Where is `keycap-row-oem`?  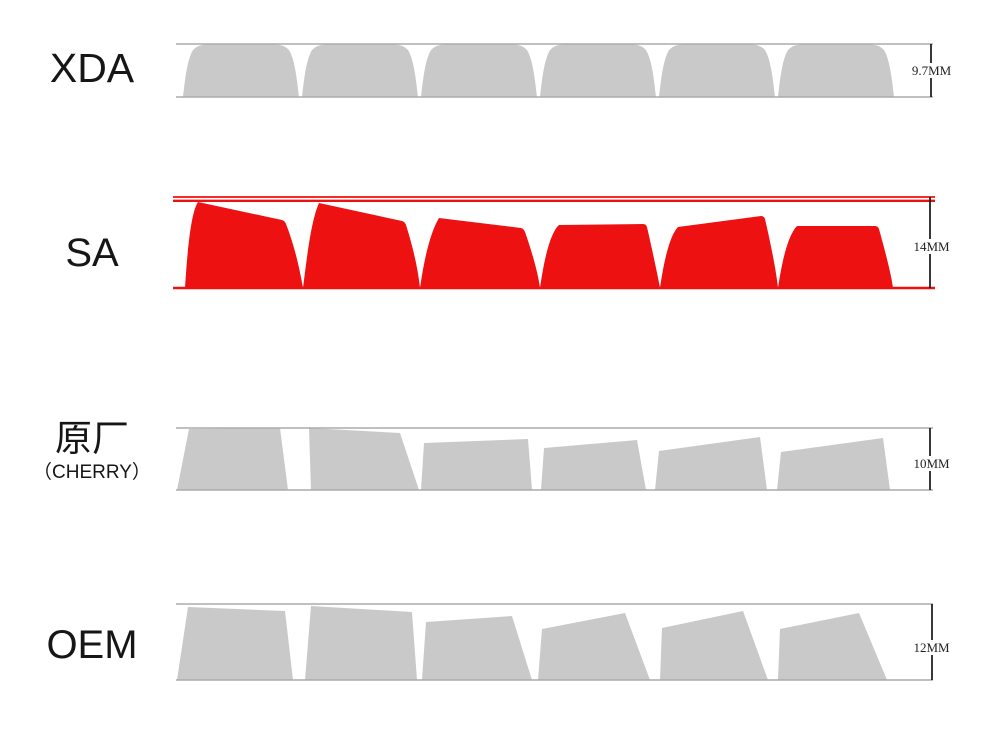
keycap-row-oem is located at coordinates (554, 642).